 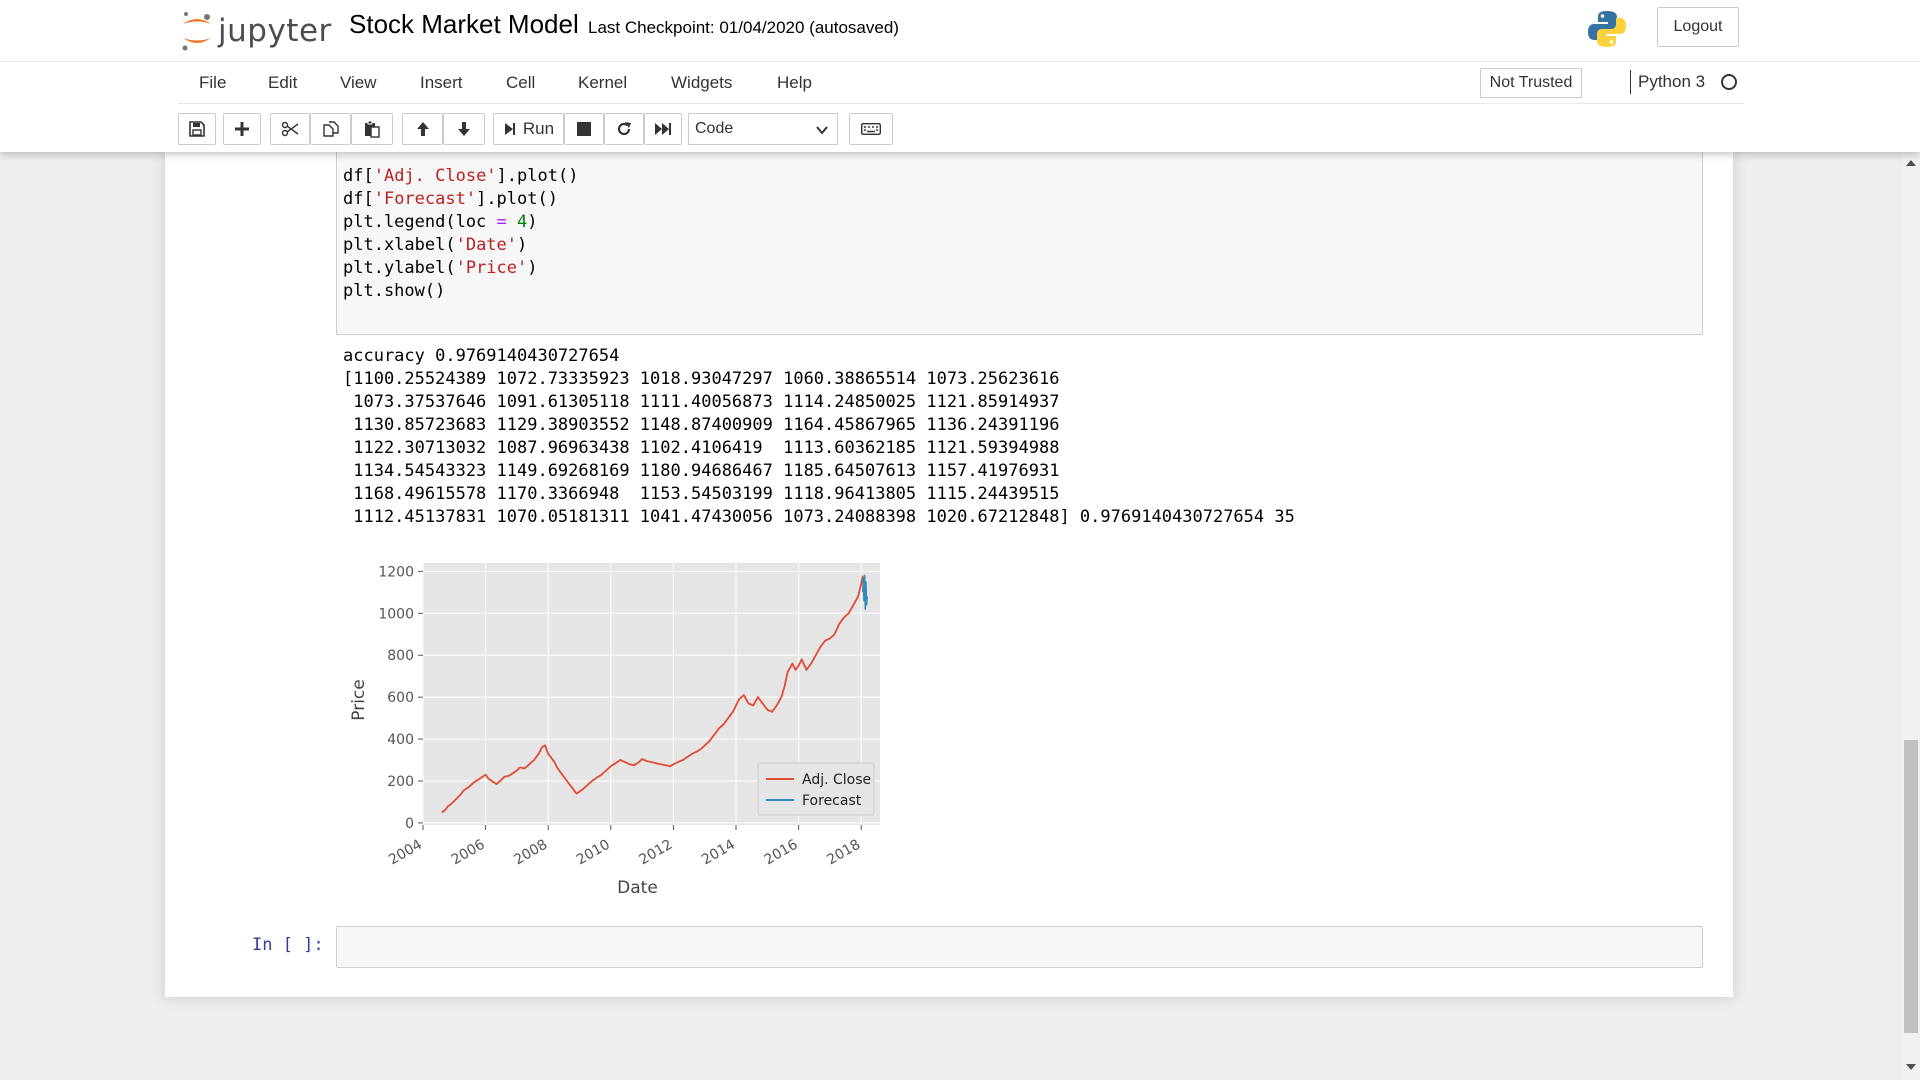 What do you see at coordinates (960, 61) in the screenshot?
I see `header-separator` at bounding box center [960, 61].